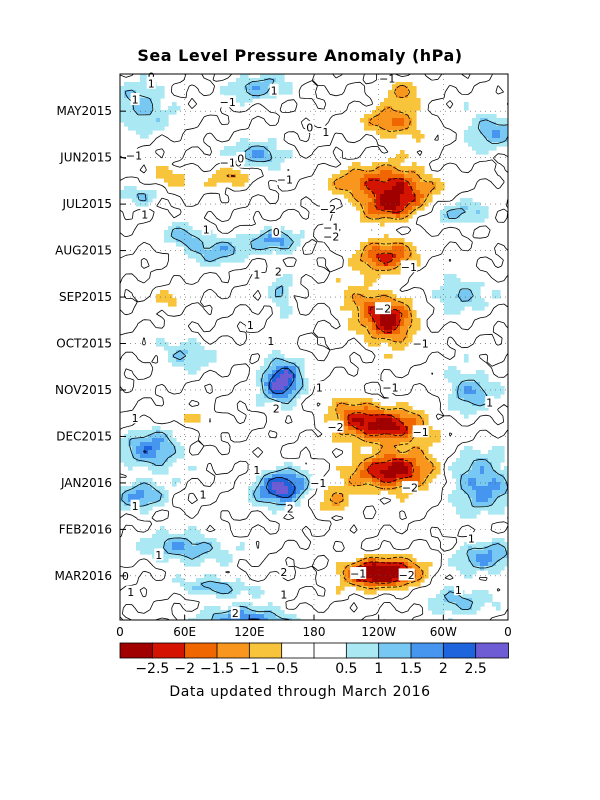 The height and width of the screenshot is (800, 600). I want to click on x-tick-label: 180, so click(314, 632).